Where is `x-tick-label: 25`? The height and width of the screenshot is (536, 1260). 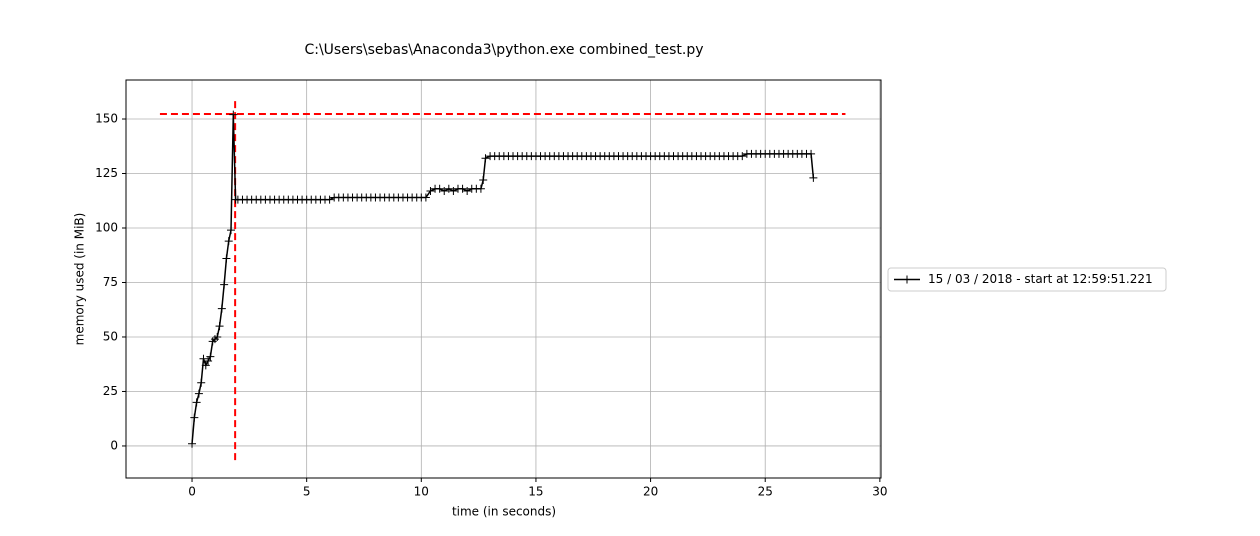 x-tick-label: 25 is located at coordinates (765, 492).